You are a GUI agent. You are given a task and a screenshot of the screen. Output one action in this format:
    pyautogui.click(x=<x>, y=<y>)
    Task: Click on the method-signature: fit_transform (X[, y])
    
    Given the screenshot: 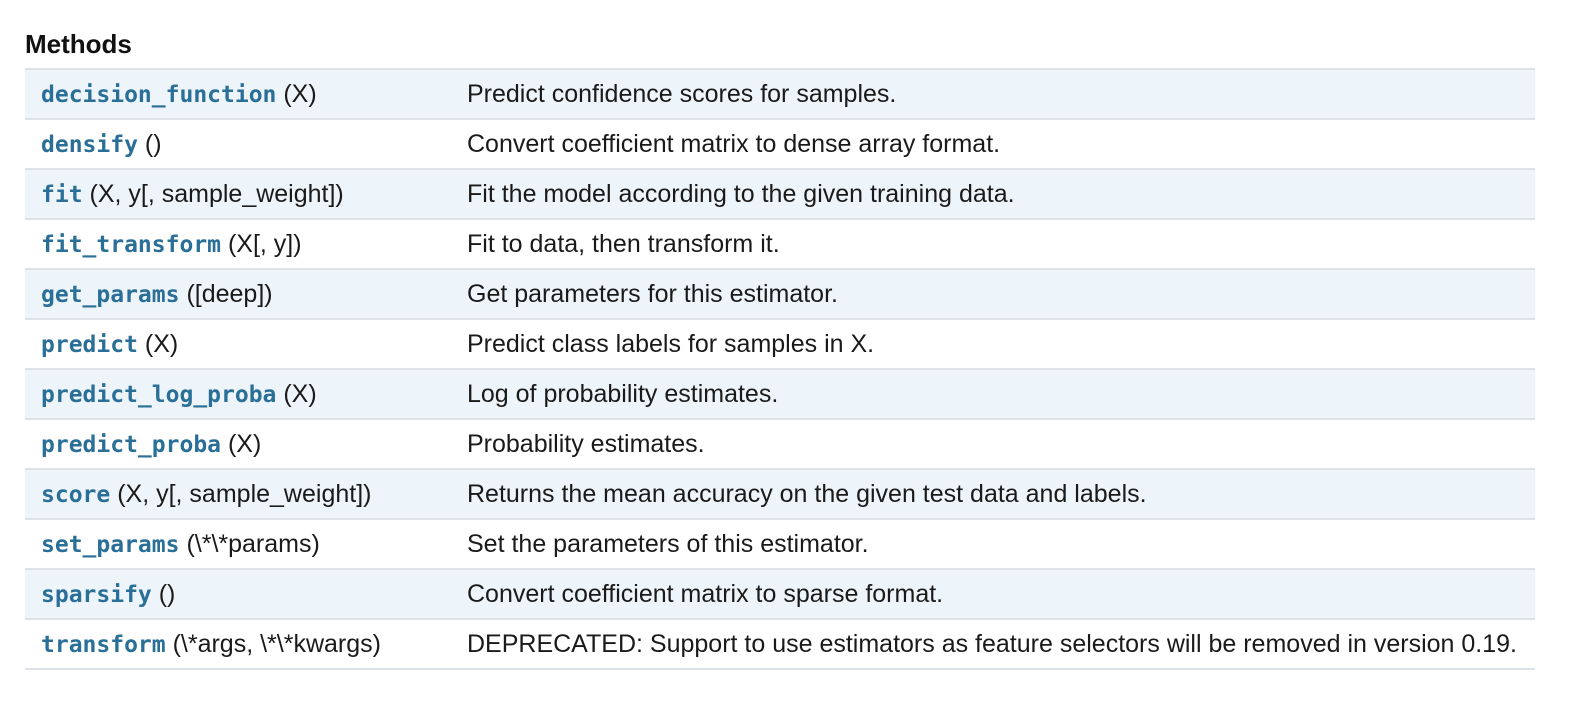 What is the action you would take?
    pyautogui.click(x=239, y=244)
    